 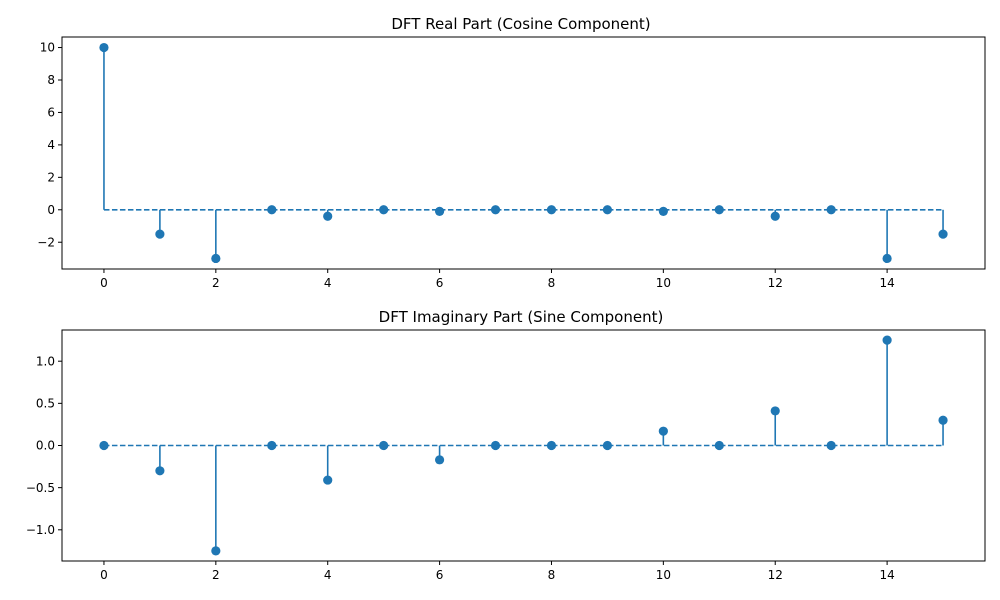 What do you see at coordinates (663, 575) in the screenshot?
I see `imaginary-part-x-tick-label: 10` at bounding box center [663, 575].